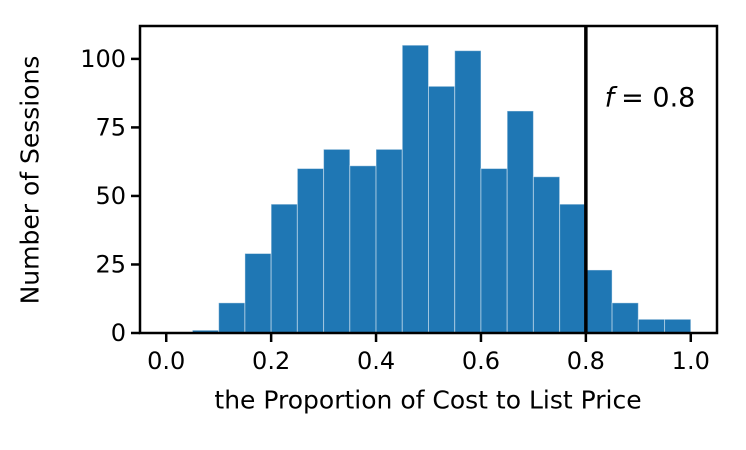 This screenshot has width=746, height=450. I want to click on y-tick-label: 75, so click(110, 127).